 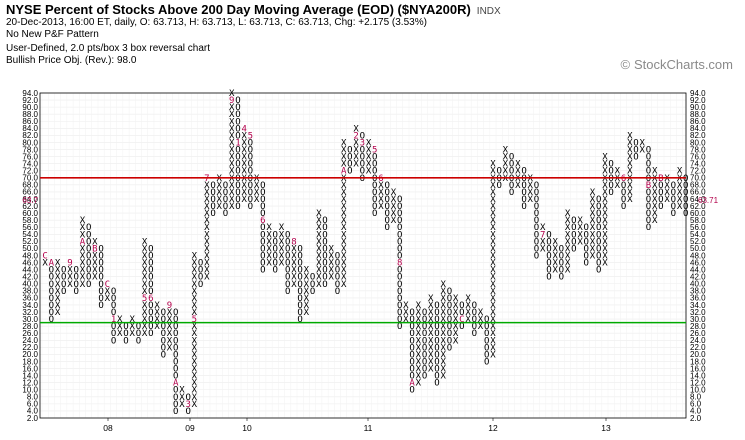 What do you see at coordinates (698, 298) in the screenshot?
I see `y-tick-label: 36.0` at bounding box center [698, 298].